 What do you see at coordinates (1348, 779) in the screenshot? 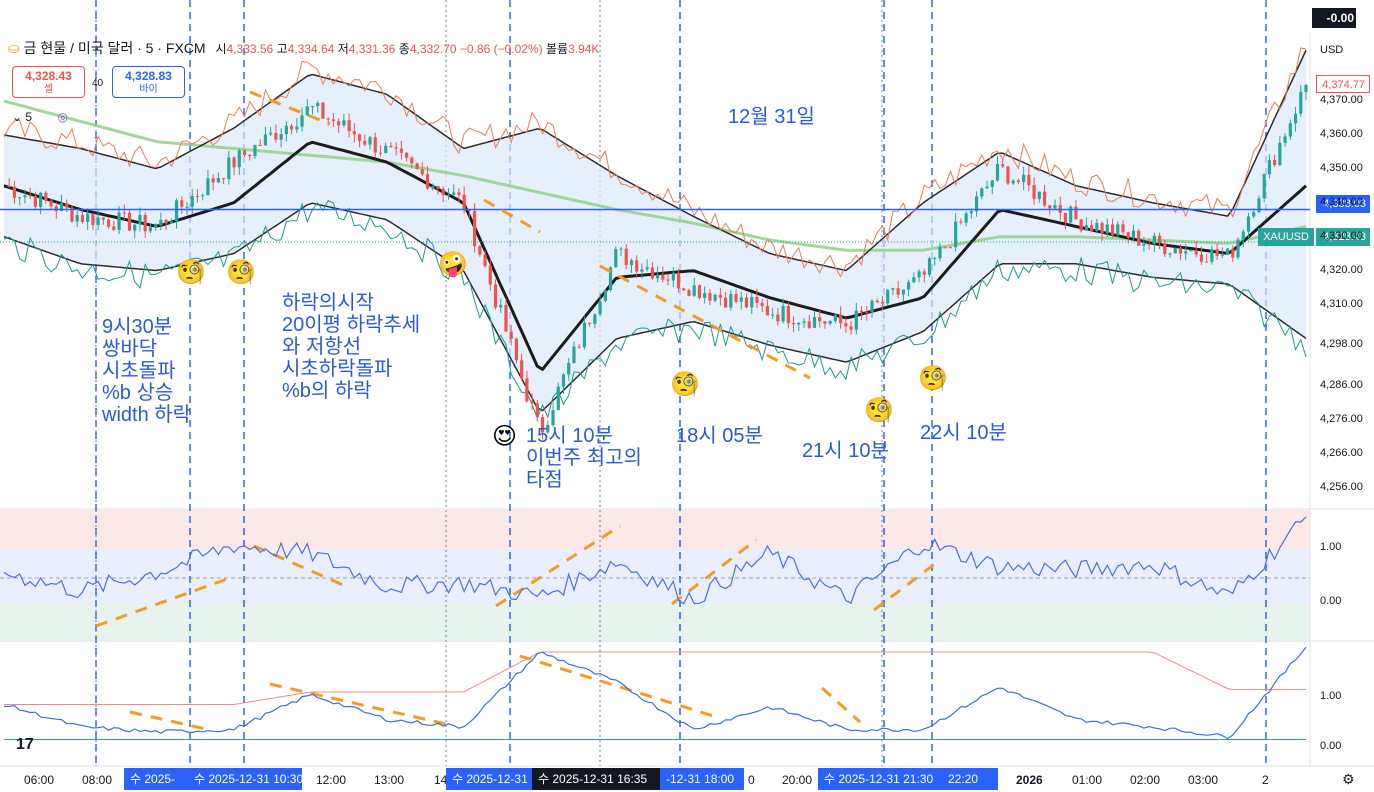
I see `settings-icon: ⚙` at bounding box center [1348, 779].